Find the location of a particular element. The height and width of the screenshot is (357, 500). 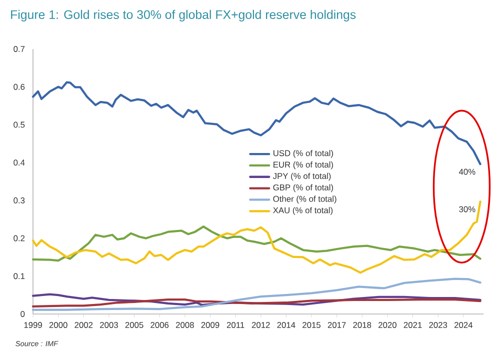

x-tick-label: 2023 is located at coordinates (438, 325).